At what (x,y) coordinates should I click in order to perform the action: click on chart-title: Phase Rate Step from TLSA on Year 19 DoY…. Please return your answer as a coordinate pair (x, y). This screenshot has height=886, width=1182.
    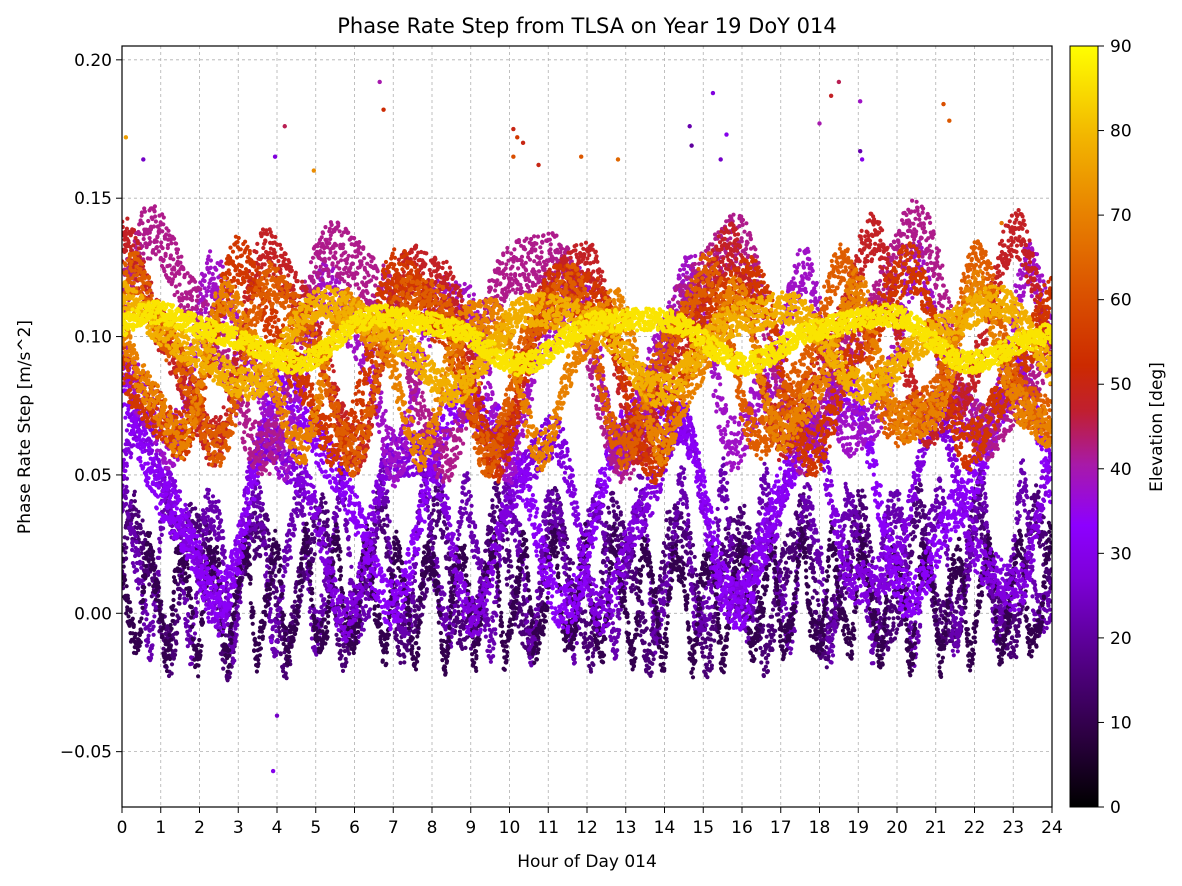
    Looking at the image, I should click on (587, 26).